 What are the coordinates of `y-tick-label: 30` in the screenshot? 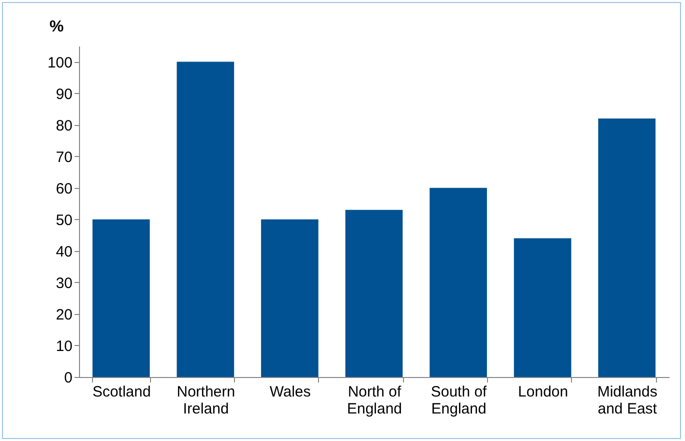 It's located at (64, 283).